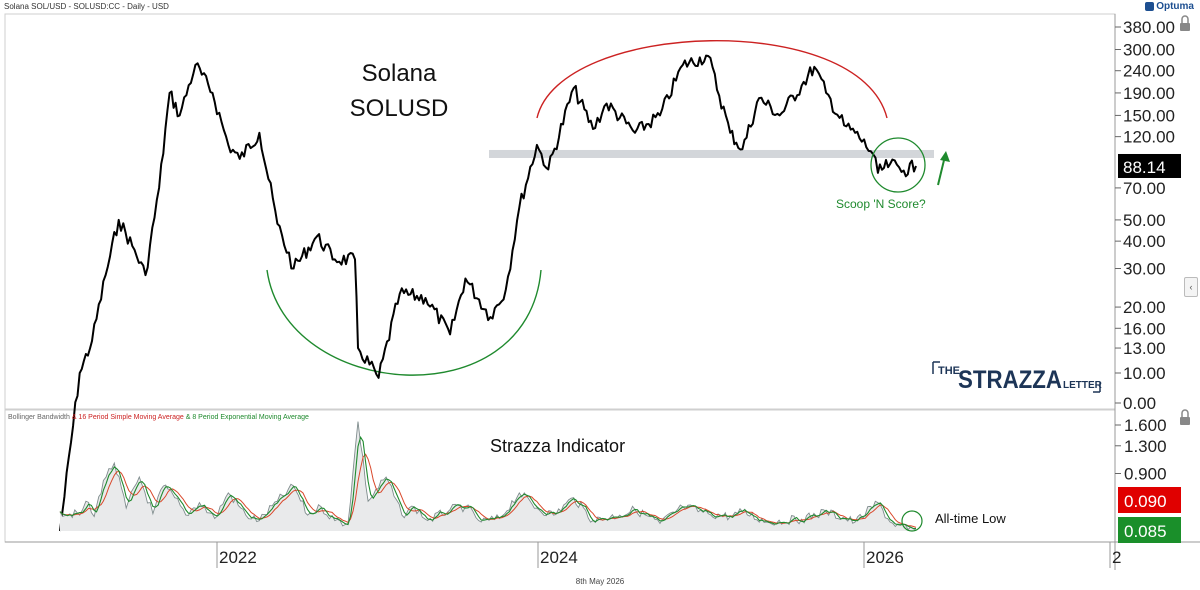  I want to click on price-axis-label: 70.00, so click(1144, 188).